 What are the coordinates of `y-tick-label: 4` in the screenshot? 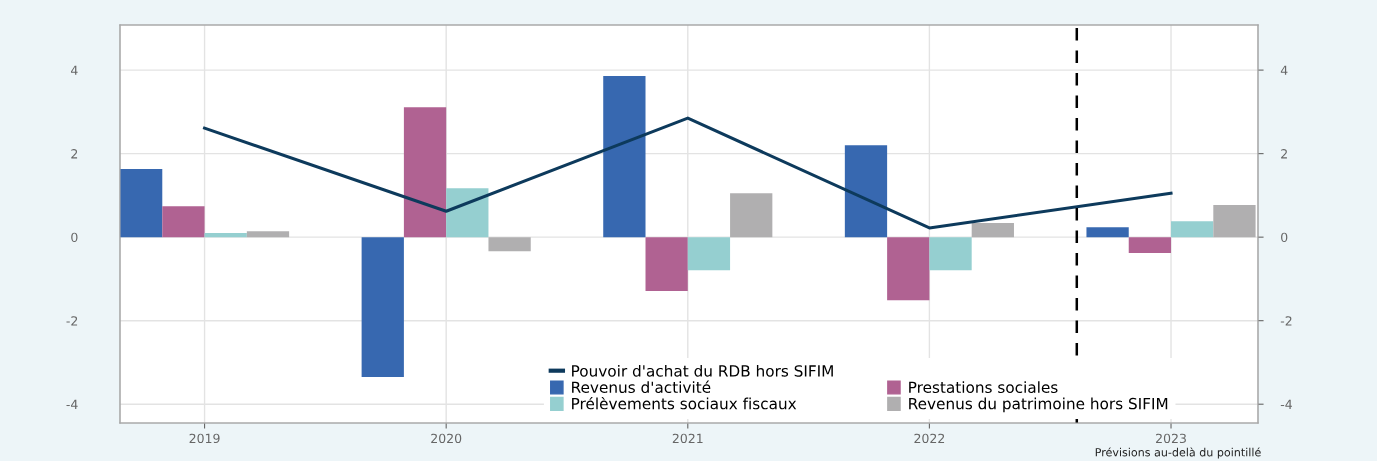 It's located at (74, 70).